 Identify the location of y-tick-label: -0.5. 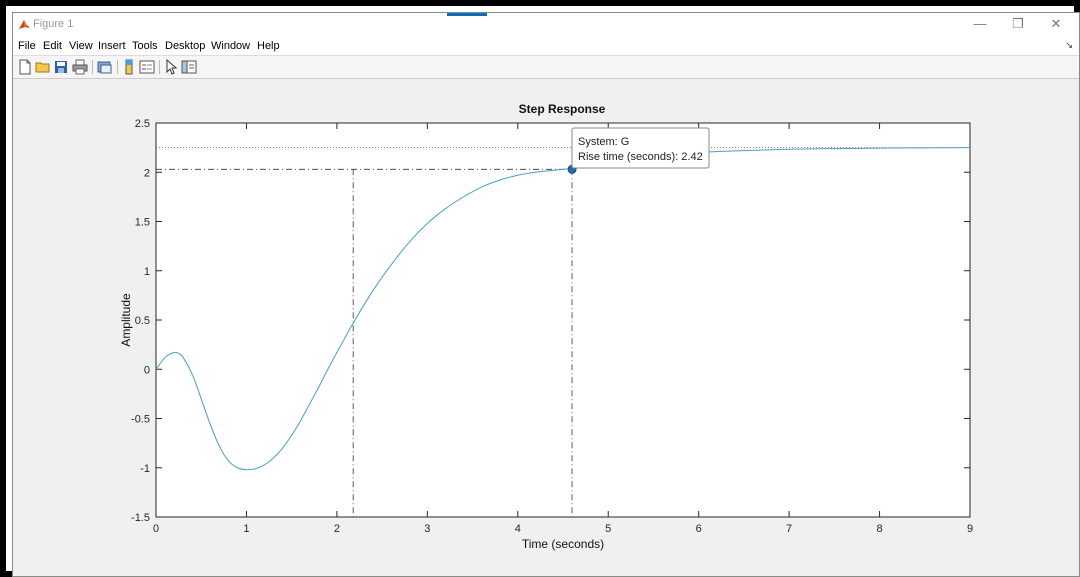
(140, 420).